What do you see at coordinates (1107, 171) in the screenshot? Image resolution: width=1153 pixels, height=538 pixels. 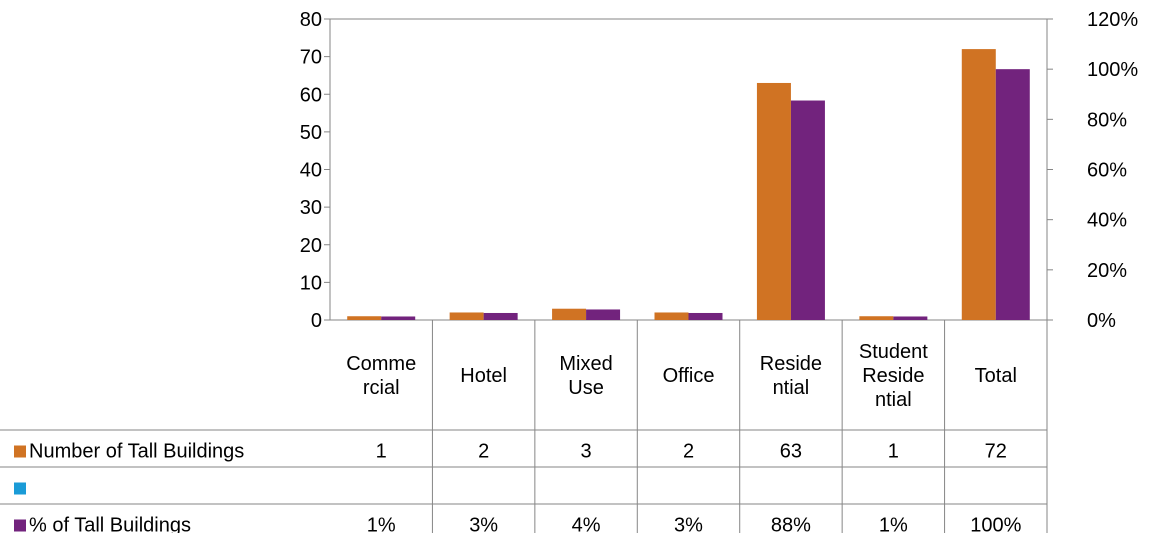 I see `right-axis-tick-label: 60%` at bounding box center [1107, 171].